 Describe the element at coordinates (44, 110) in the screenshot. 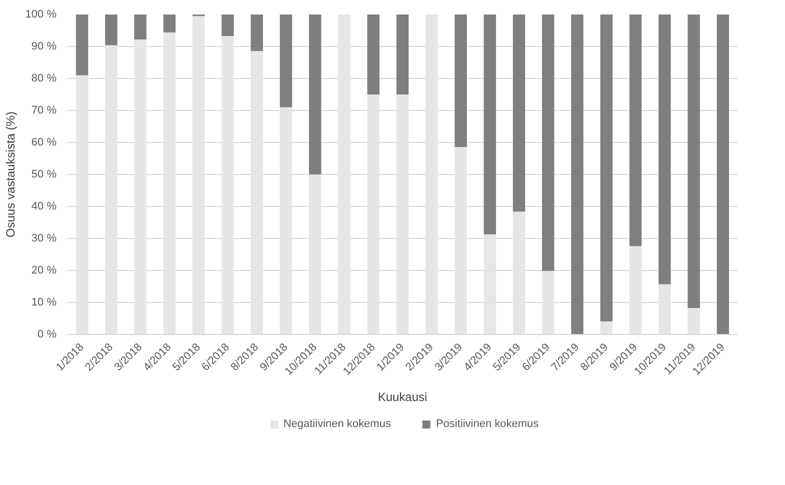

I see `y-tick-label: 70 %` at that location.